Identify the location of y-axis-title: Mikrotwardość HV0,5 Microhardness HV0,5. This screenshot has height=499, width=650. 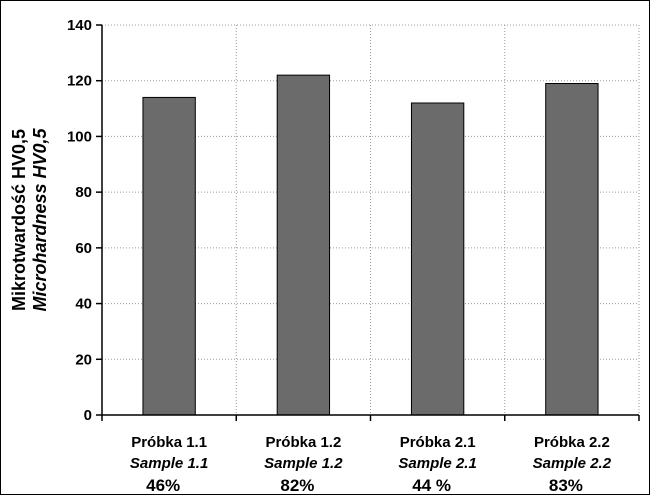
(29, 219).